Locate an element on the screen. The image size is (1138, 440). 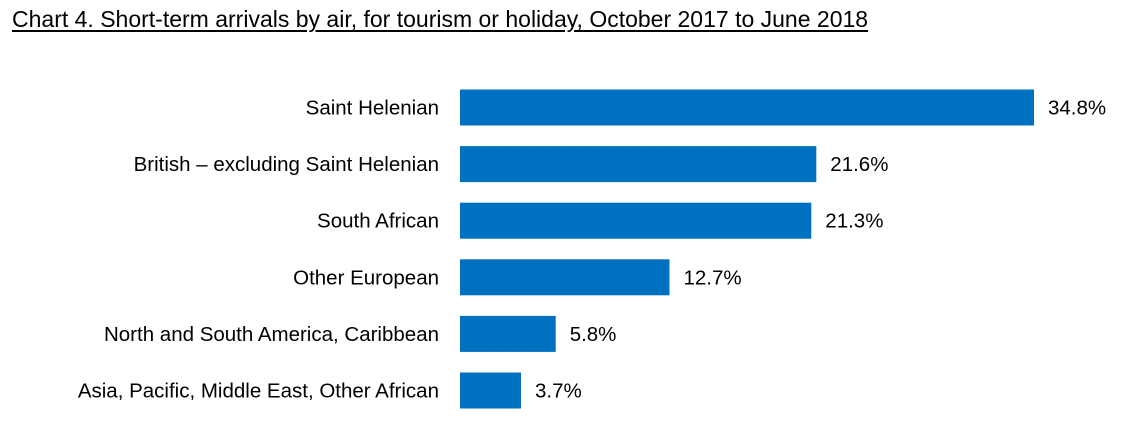
category-label: North and South America, Caribbean is located at coordinates (271, 334).